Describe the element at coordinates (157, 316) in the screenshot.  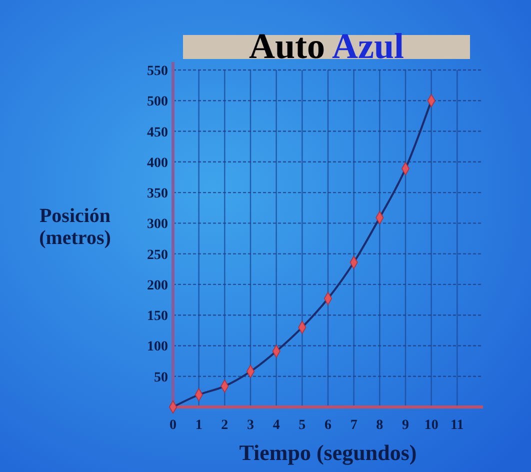
I see `y-tick-label: 150` at that location.